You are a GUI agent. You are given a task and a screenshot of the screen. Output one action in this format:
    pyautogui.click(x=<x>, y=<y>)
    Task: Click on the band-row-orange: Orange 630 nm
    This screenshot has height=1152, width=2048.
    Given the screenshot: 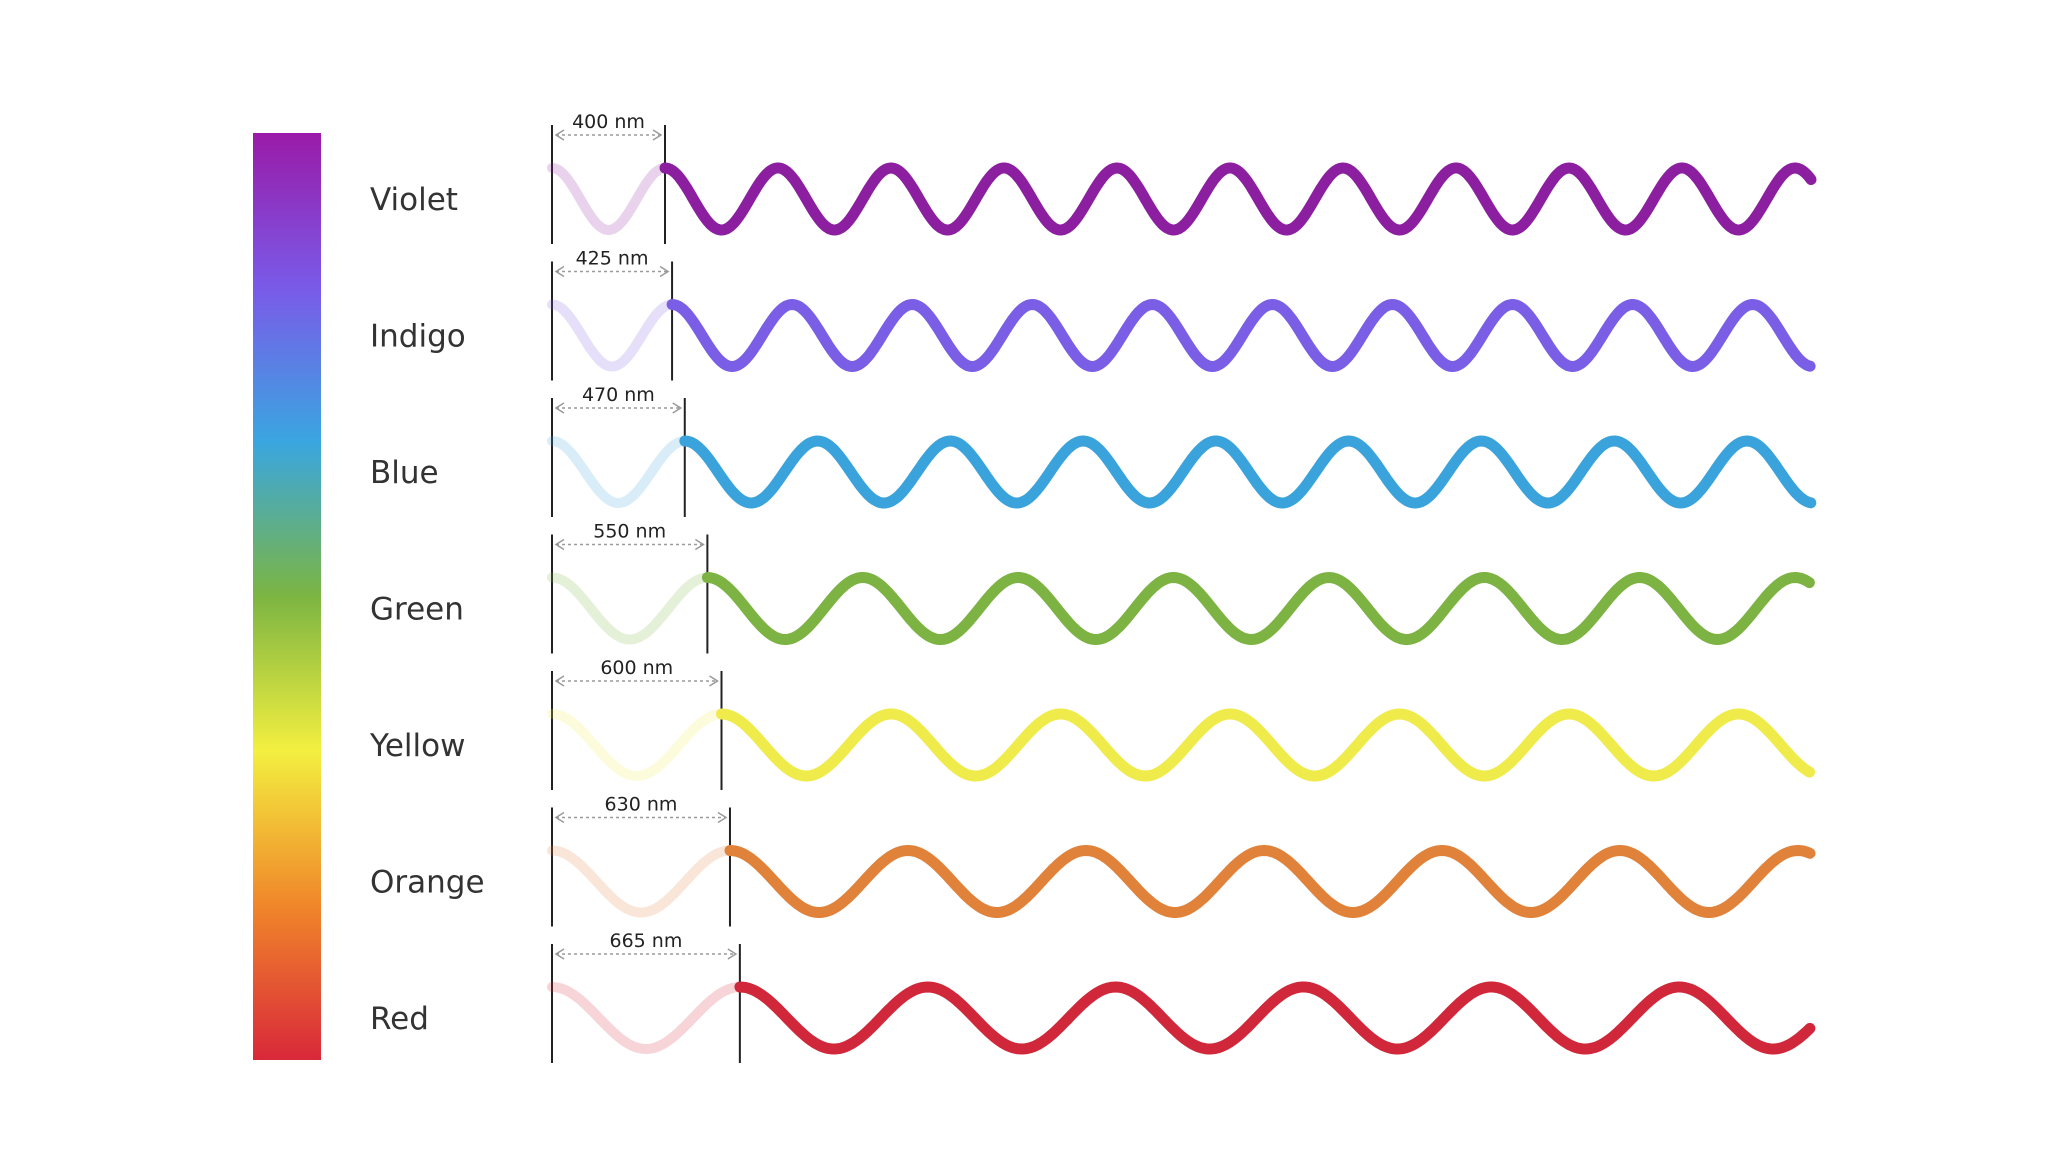 What is the action you would take?
    pyautogui.click(x=1093, y=860)
    